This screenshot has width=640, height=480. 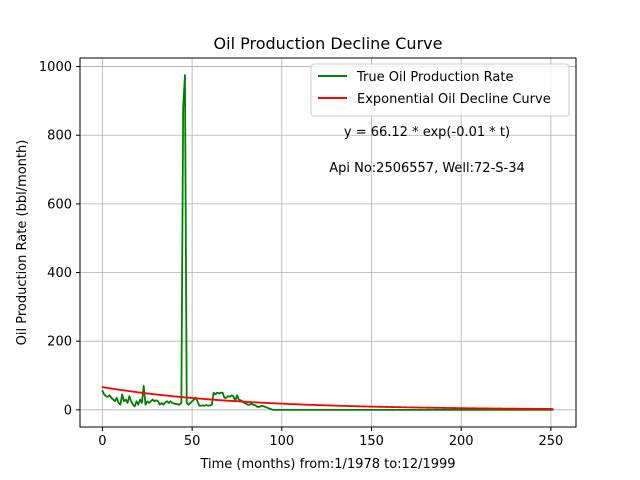 I want to click on legend-label-true-rate: True Oil Production Rate, so click(x=434, y=77).